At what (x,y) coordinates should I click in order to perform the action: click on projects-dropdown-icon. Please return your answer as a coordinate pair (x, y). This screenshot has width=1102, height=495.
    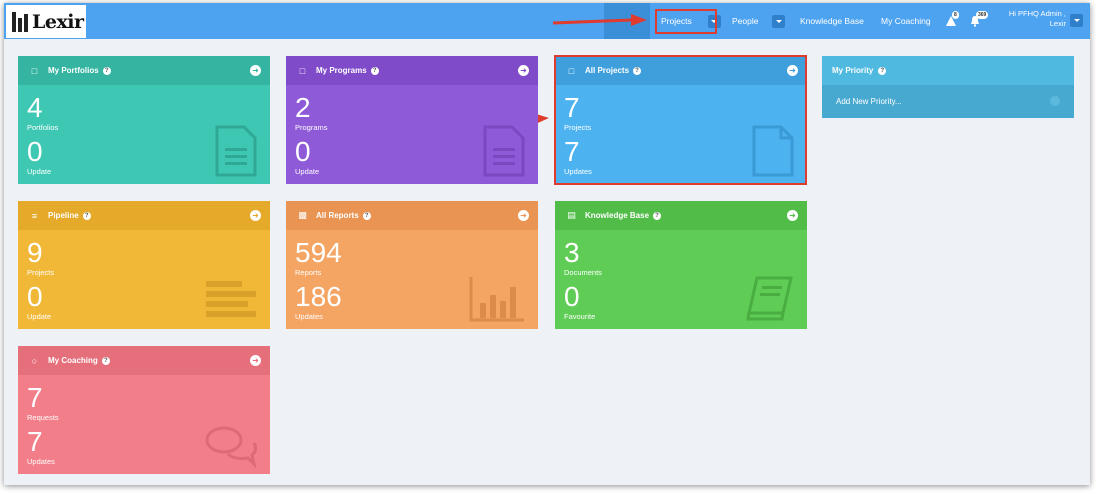
    Looking at the image, I should click on (714, 21).